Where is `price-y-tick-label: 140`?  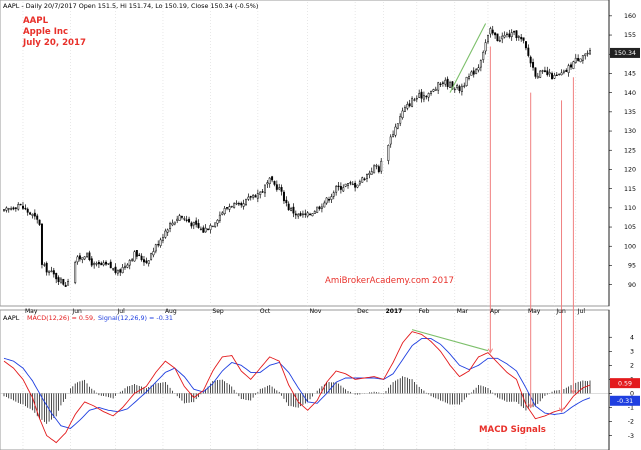
price-y-tick-label: 140 is located at coordinates (630, 93).